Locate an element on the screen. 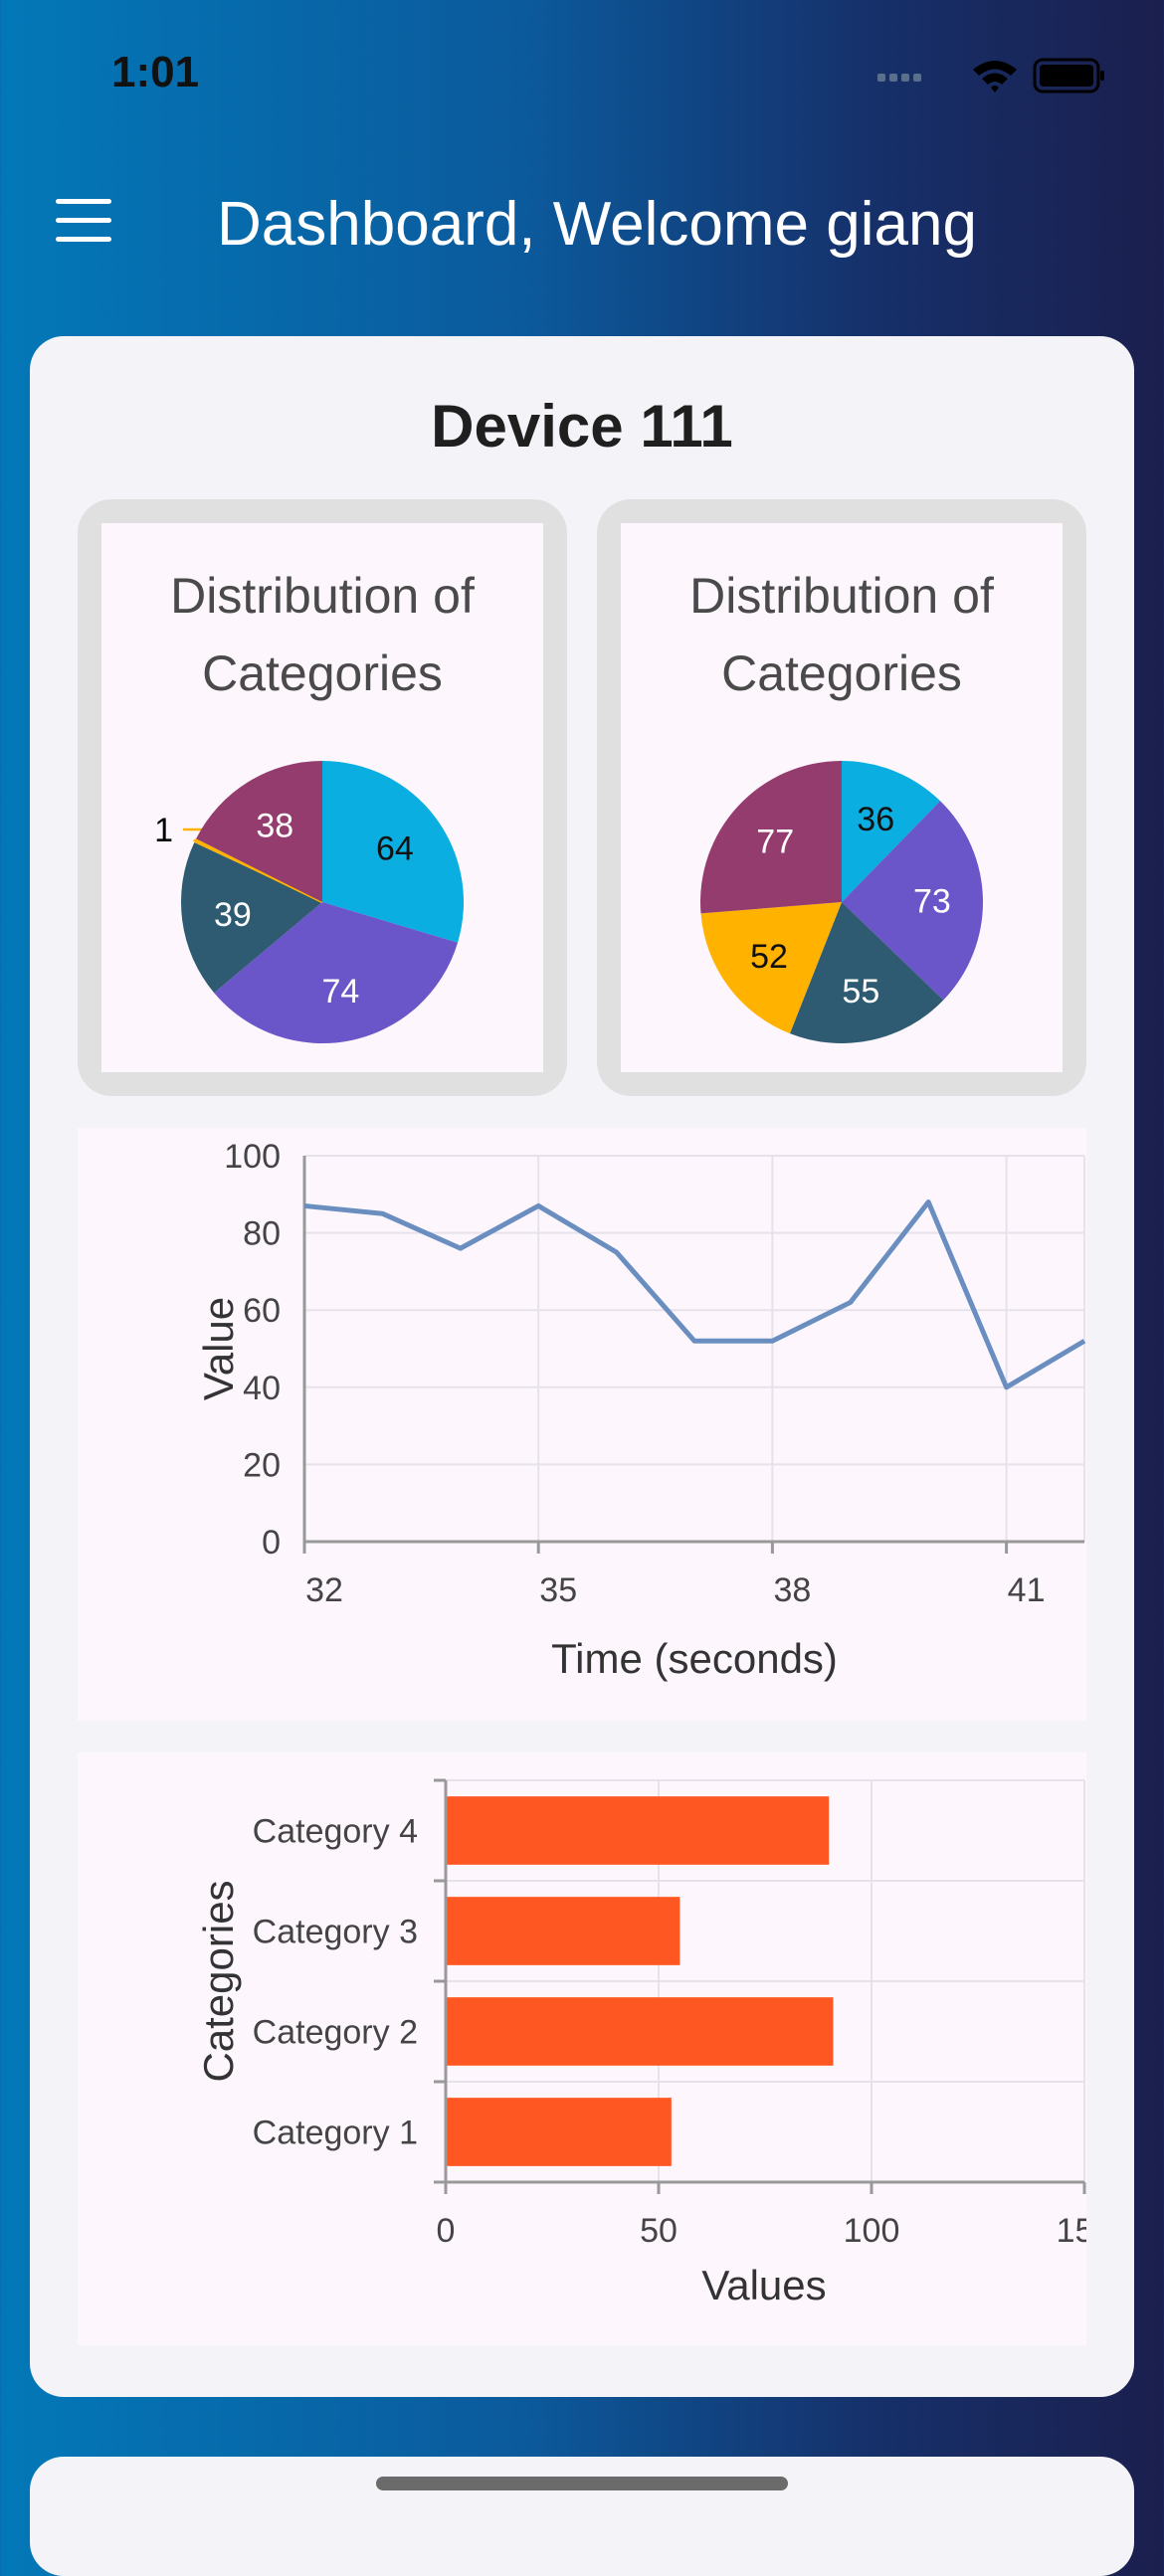 This screenshot has width=1164, height=2576. y-tick-label: 40 is located at coordinates (262, 1388).